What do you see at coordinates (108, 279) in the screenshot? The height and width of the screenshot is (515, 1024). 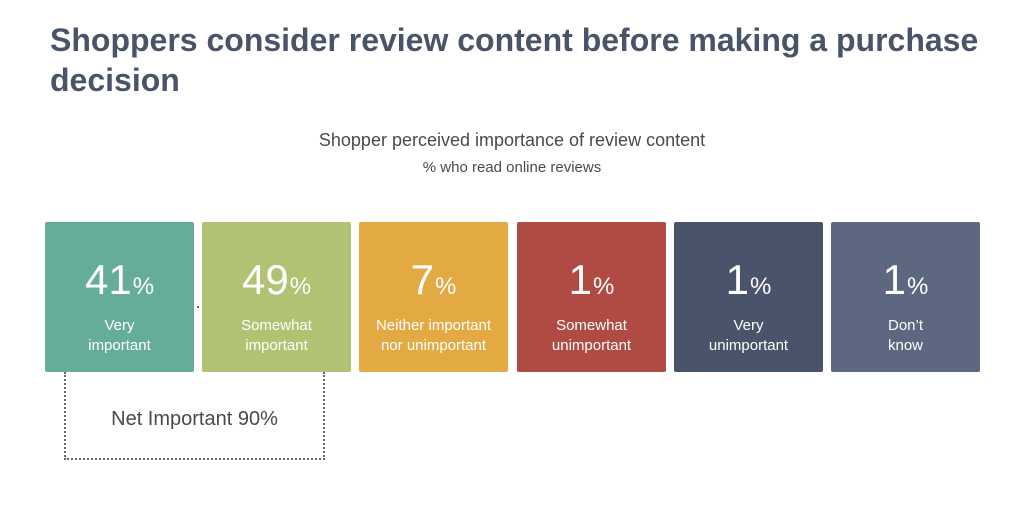 I see `tile-value-number: 41` at bounding box center [108, 279].